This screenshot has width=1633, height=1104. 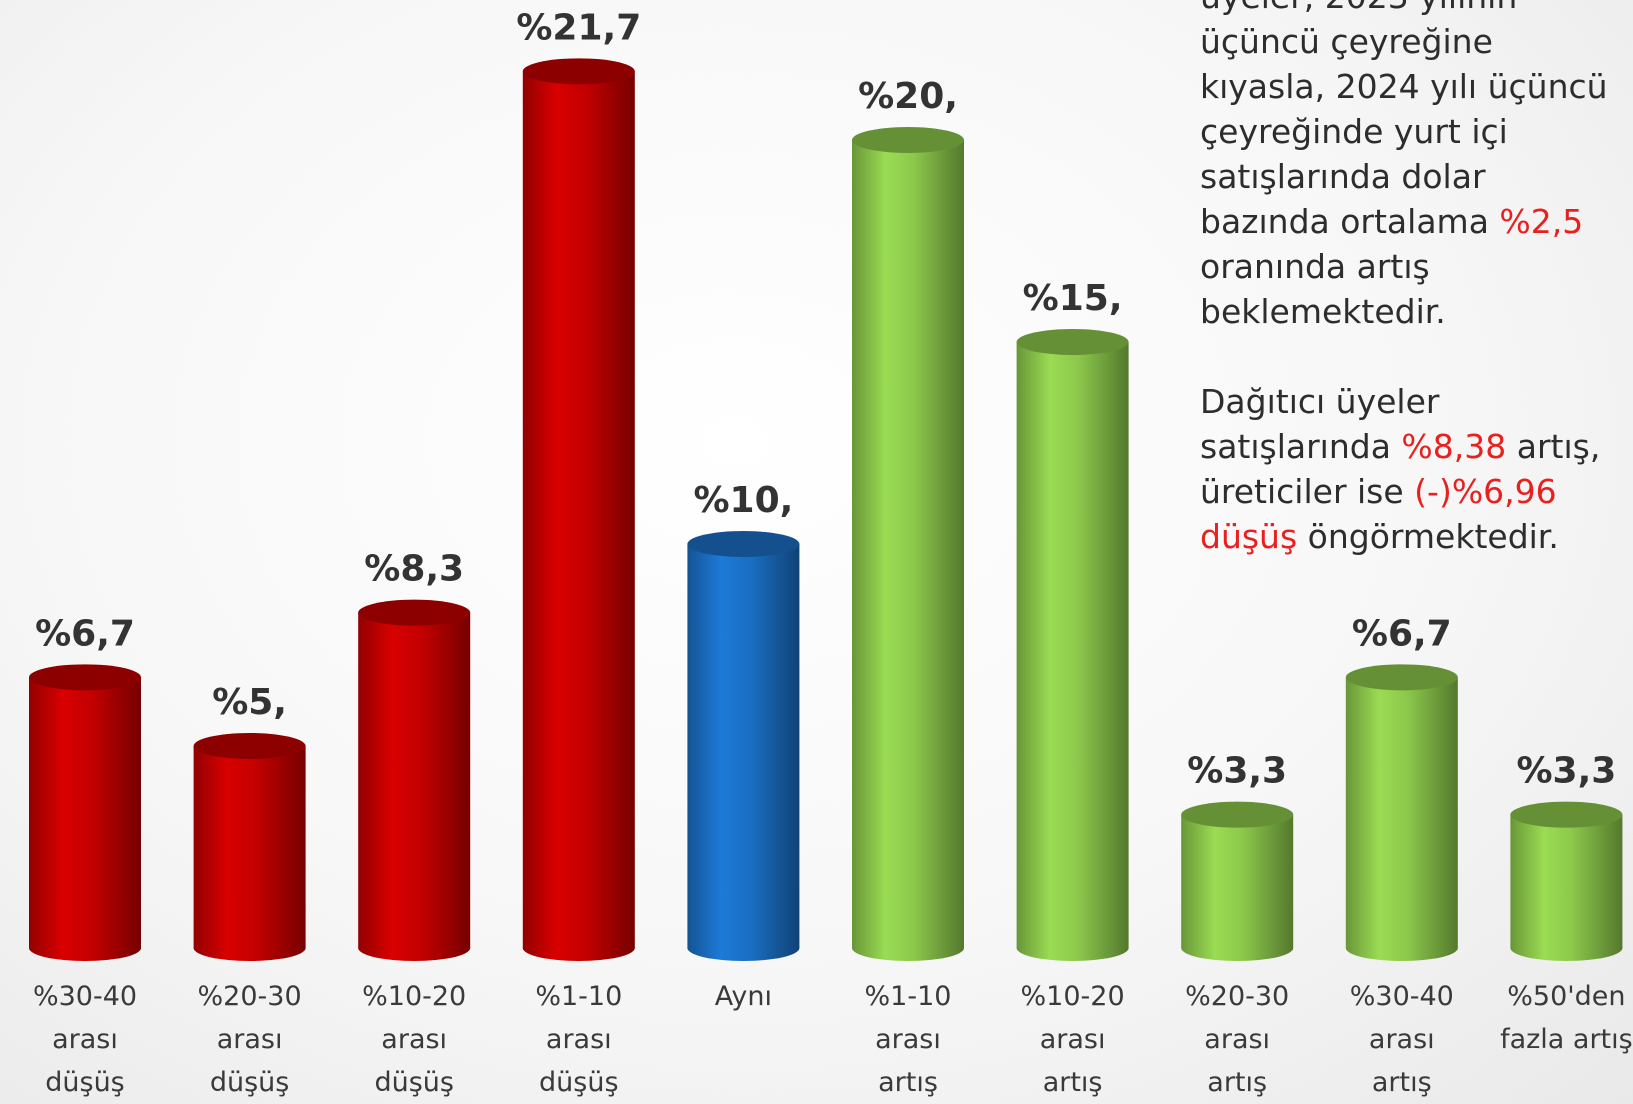 I want to click on value-label: %15,, so click(x=1073, y=298).